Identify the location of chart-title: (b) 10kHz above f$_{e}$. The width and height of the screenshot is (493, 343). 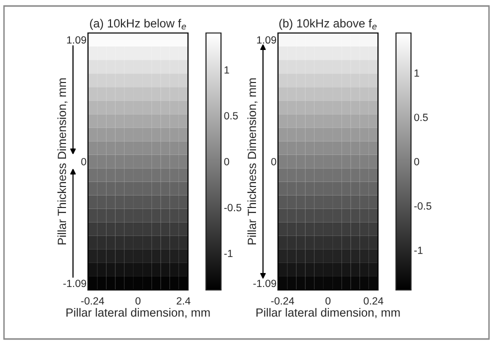
(328, 24).